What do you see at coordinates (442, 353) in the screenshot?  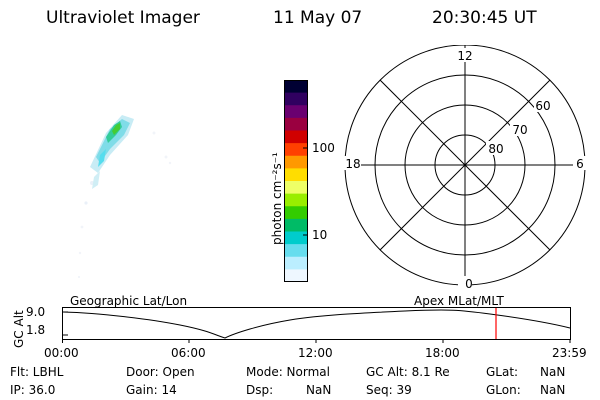 I see `time-tick-1800: 18:00` at bounding box center [442, 353].